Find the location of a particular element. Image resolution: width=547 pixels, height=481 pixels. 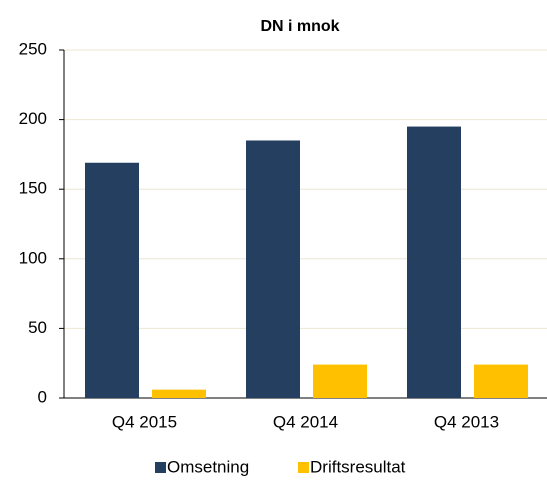

y-tick-label: 0 is located at coordinates (42, 396).